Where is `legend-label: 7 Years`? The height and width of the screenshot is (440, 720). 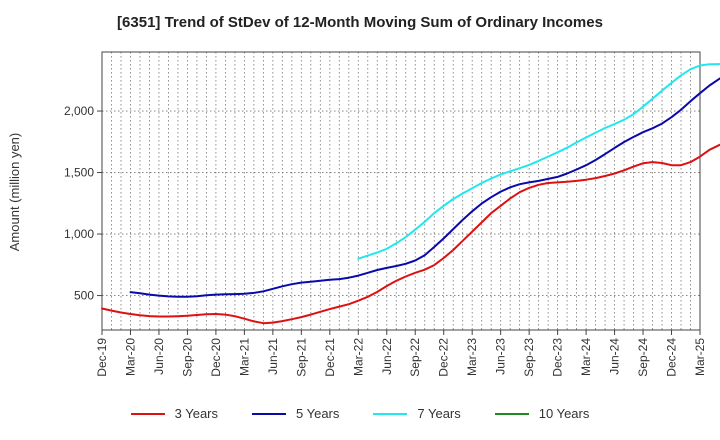 legend-label: 7 Years is located at coordinates (439, 413).